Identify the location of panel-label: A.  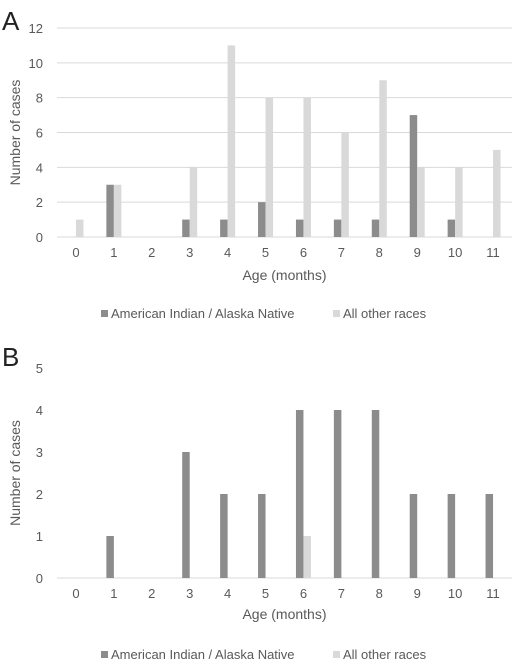
(11, 21).